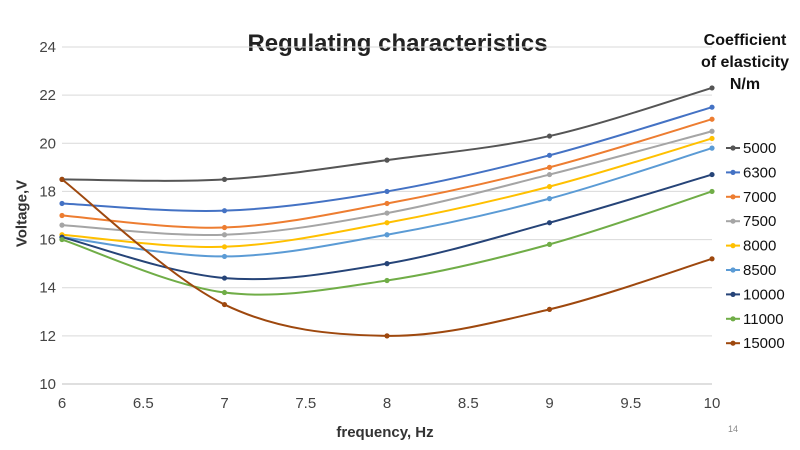 This screenshot has height=450, width=800. I want to click on legend-title-line-3: N/m, so click(745, 84).